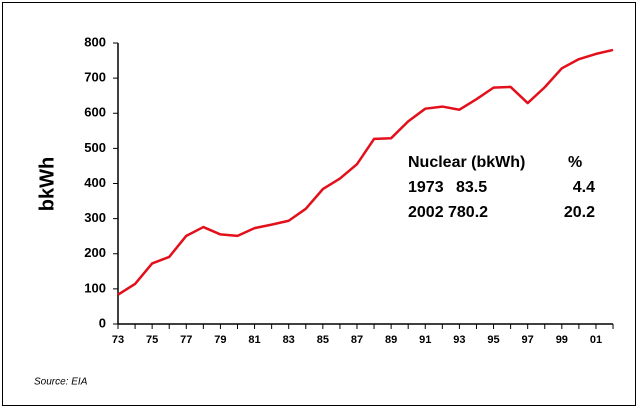  I want to click on x-tick-label: 81, so click(254, 340).